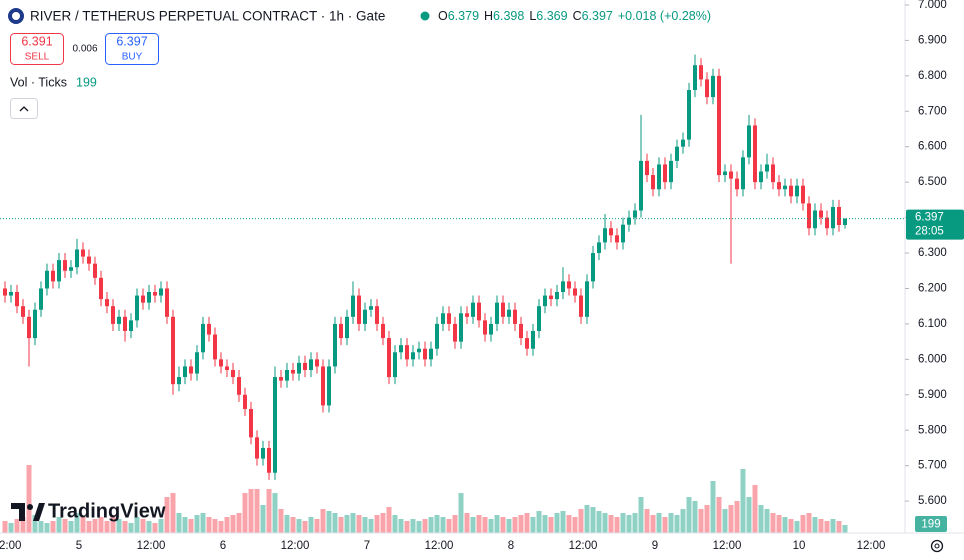 Image resolution: width=964 pixels, height=560 pixels. I want to click on collapse-button, so click(24, 108).